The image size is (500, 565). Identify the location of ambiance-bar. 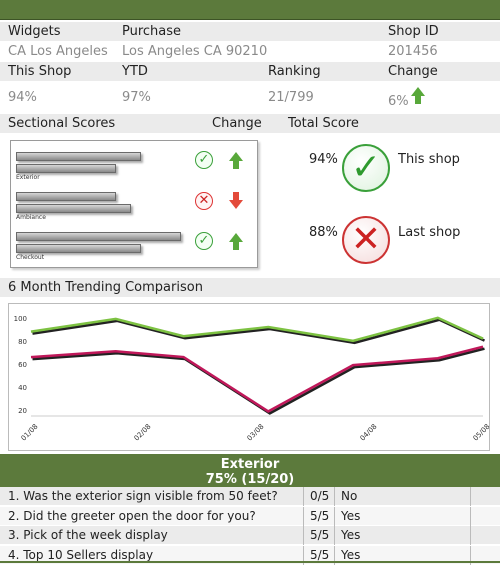
(66, 196).